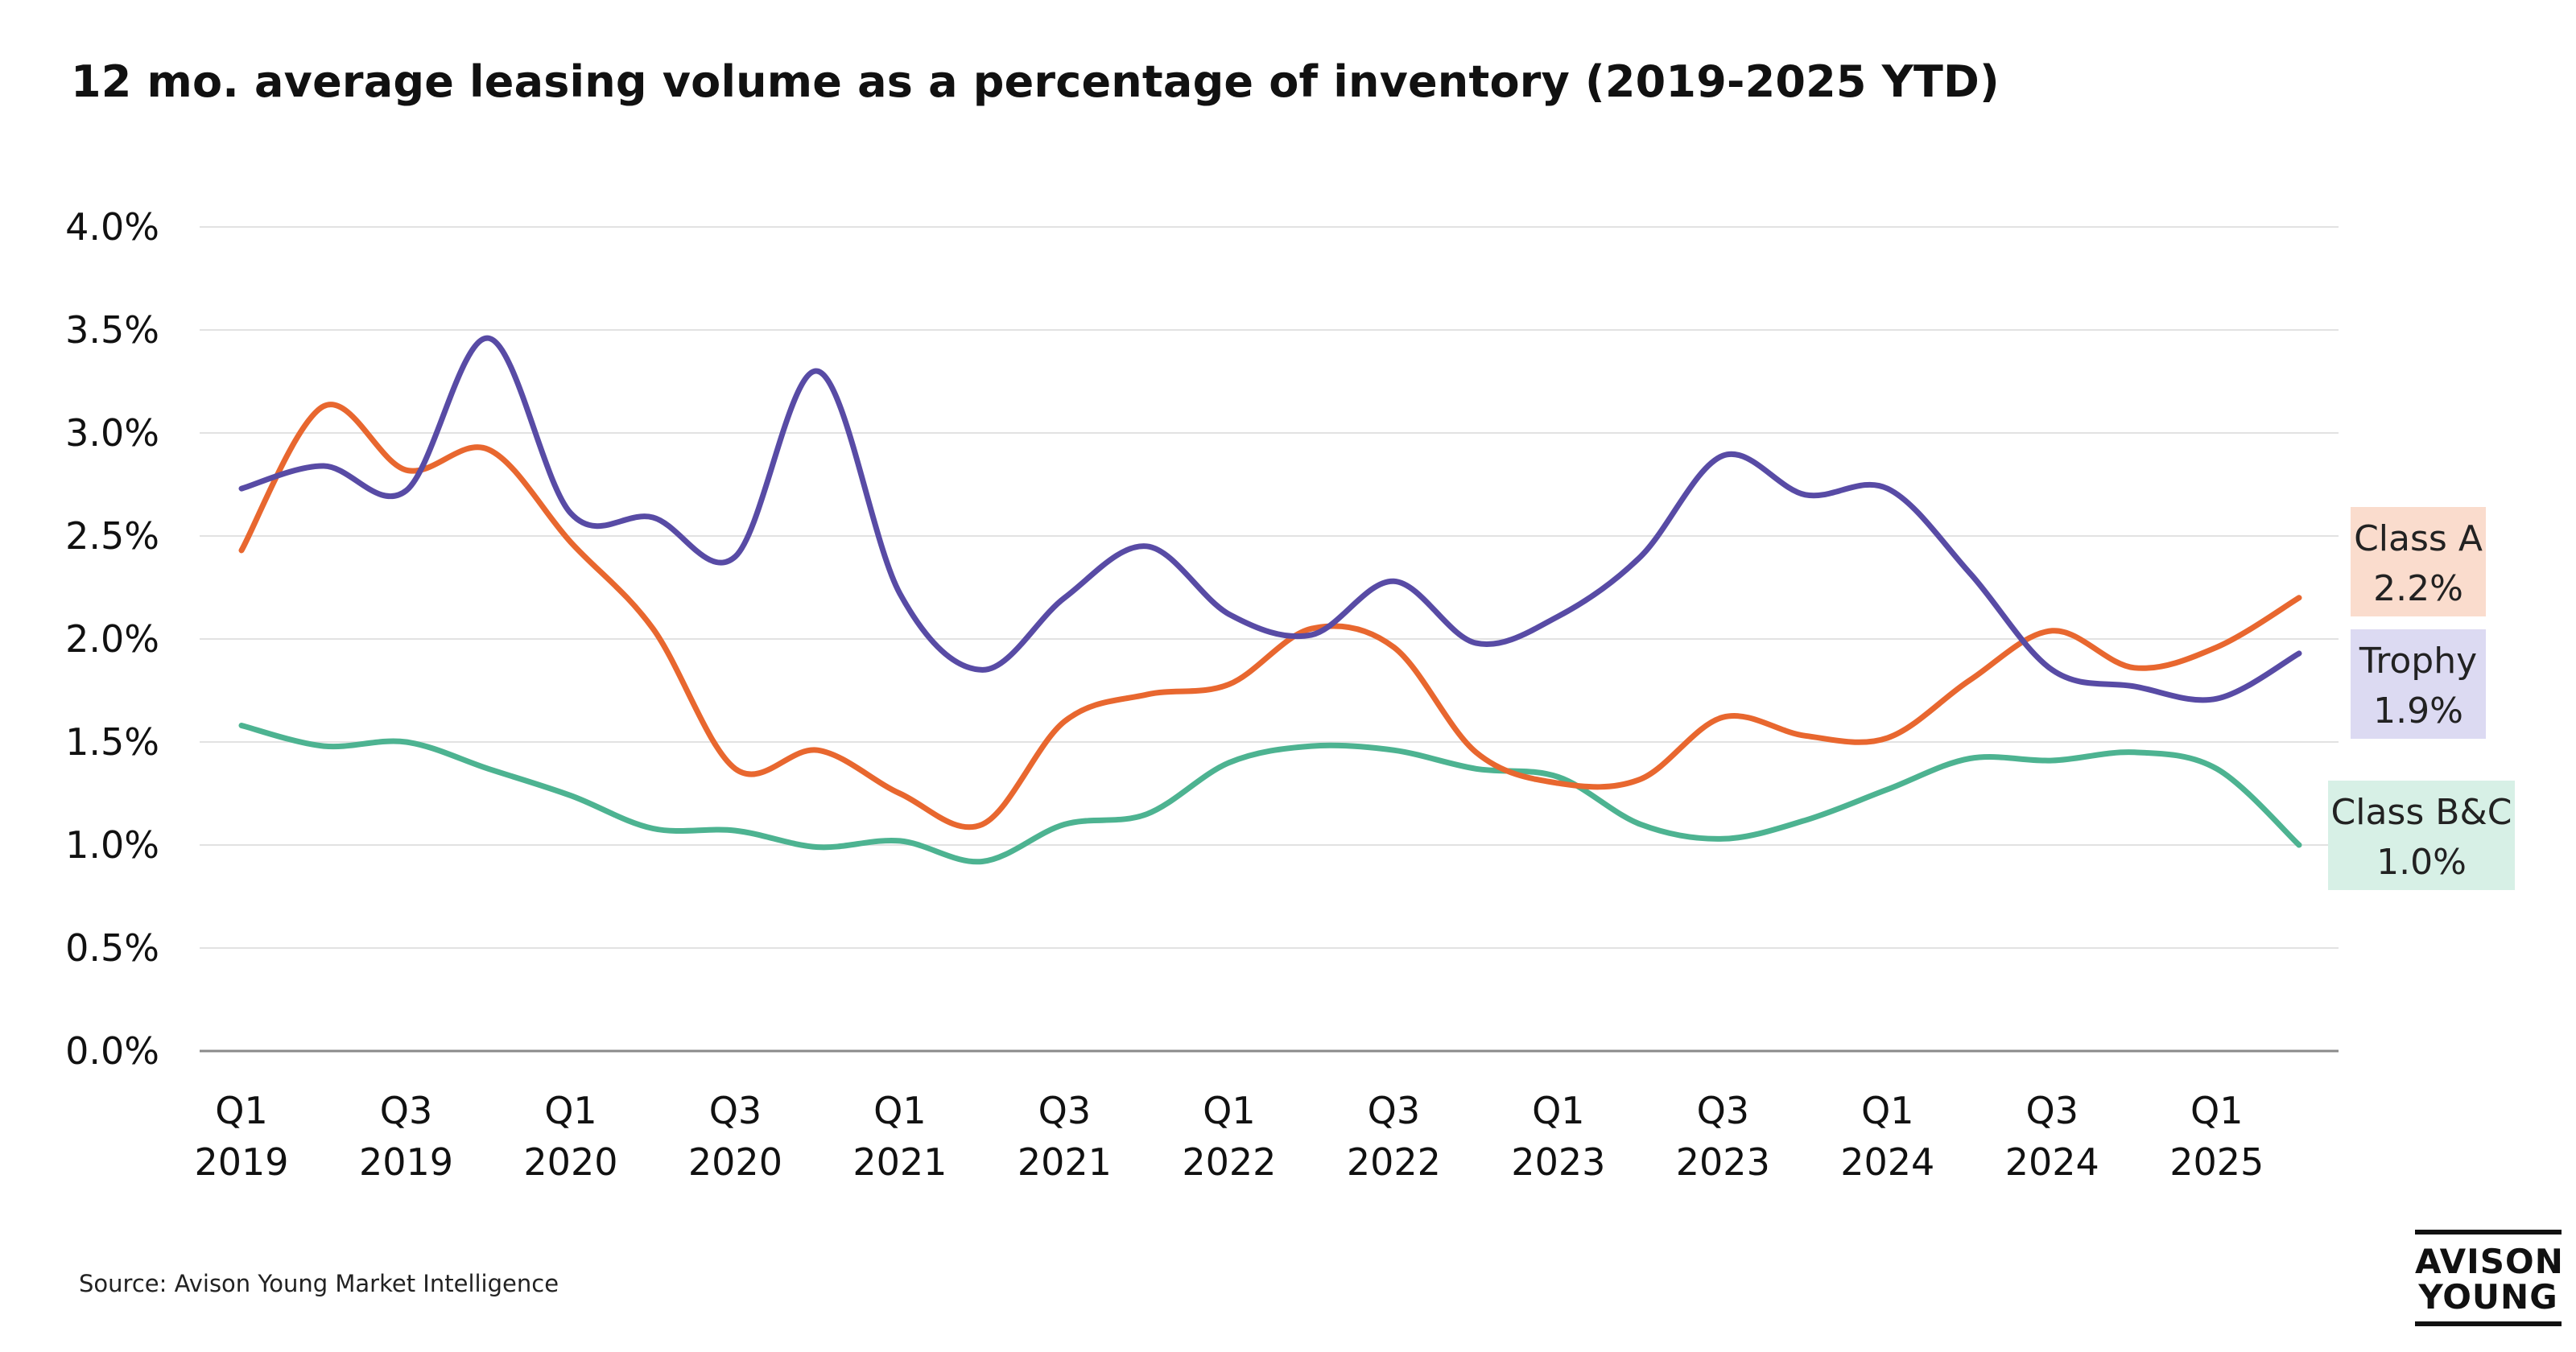  Describe the element at coordinates (112, 742) in the screenshot. I see `y-tick-label: 1.5%` at that location.